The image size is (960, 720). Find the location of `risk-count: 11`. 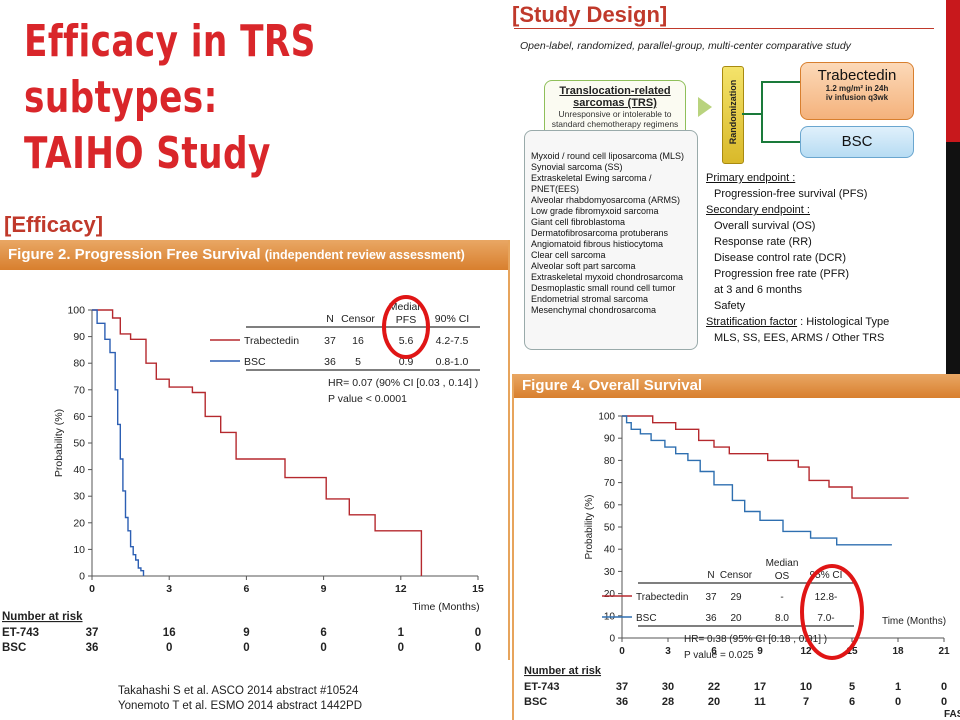

risk-count: 11 is located at coordinates (760, 702).